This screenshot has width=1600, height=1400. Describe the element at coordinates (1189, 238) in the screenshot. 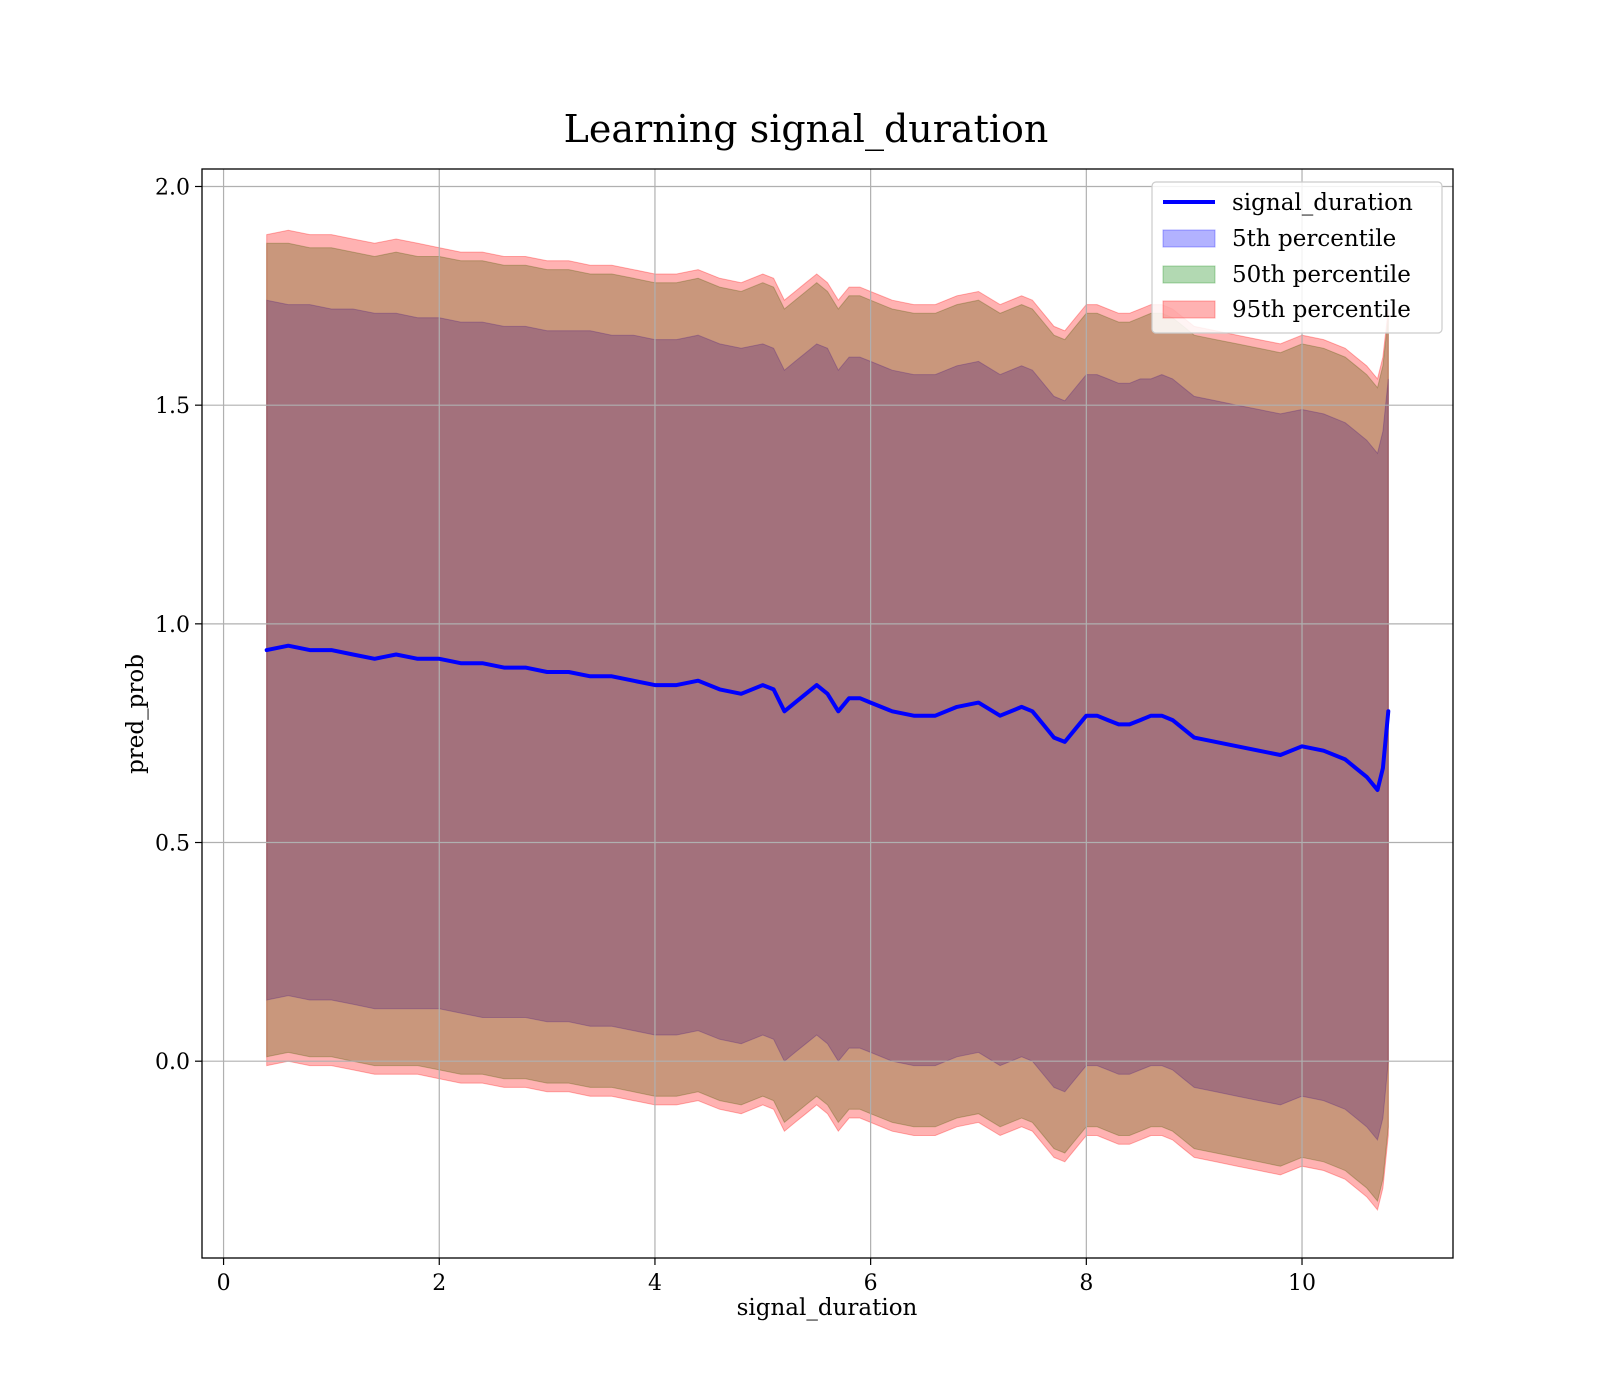

I see `legend-swatch-5th` at that location.